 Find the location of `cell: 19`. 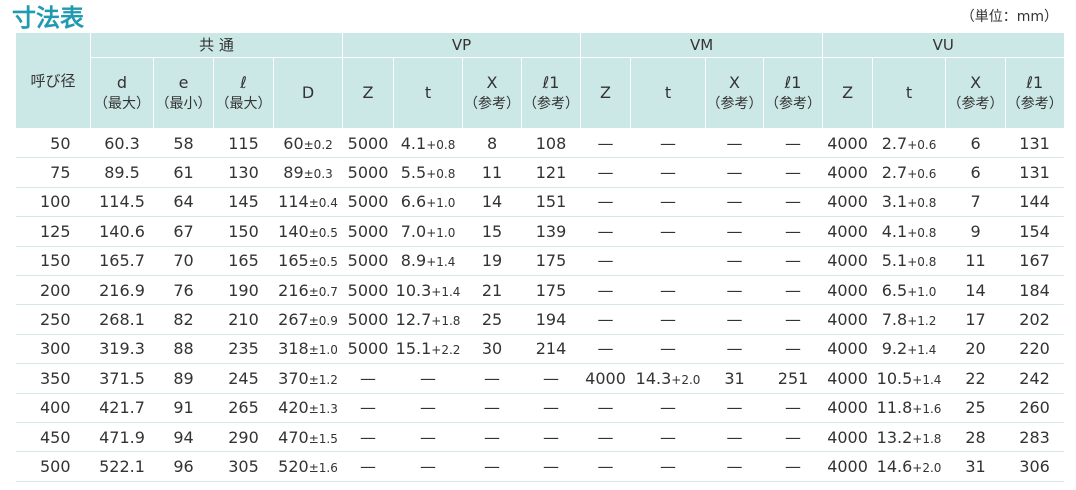

cell: 19 is located at coordinates (492, 261).